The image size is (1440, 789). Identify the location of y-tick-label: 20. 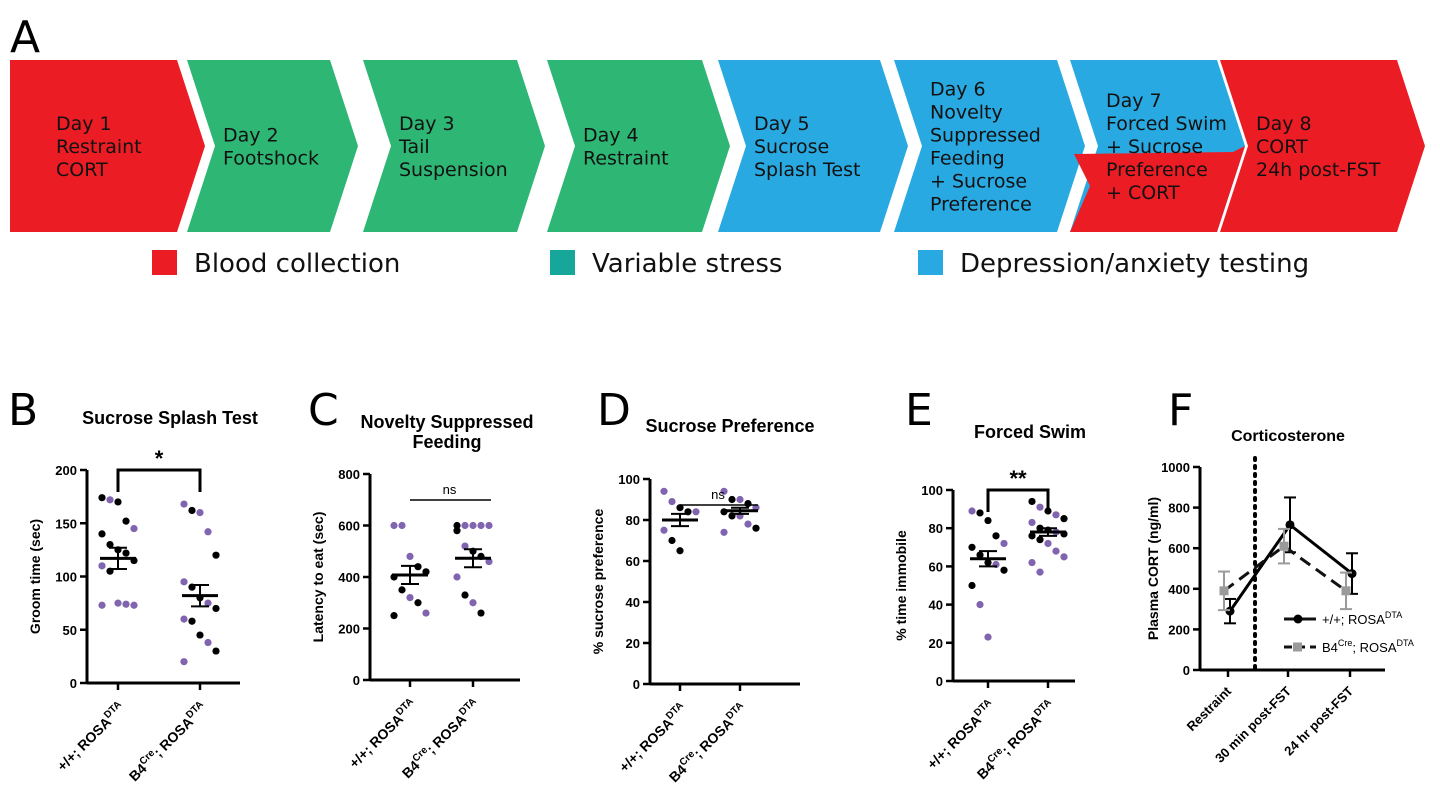
(936, 643).